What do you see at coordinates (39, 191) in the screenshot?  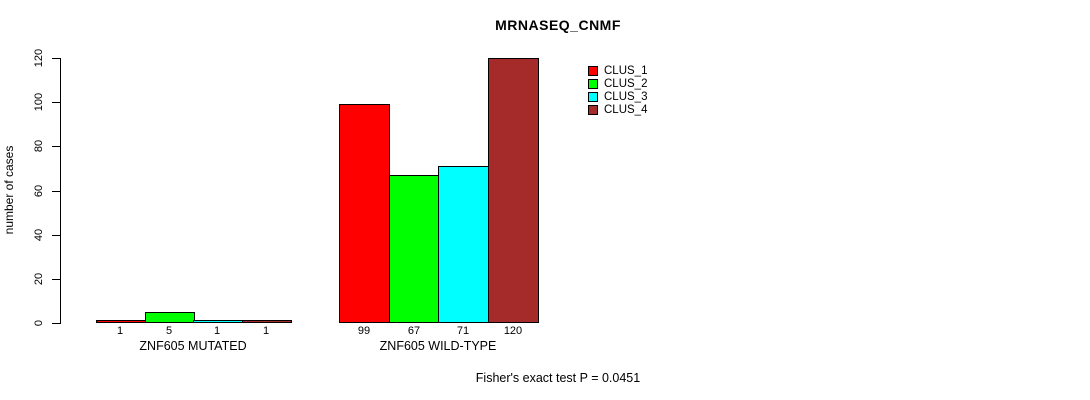 I see `y-tick-label: 60` at bounding box center [39, 191].